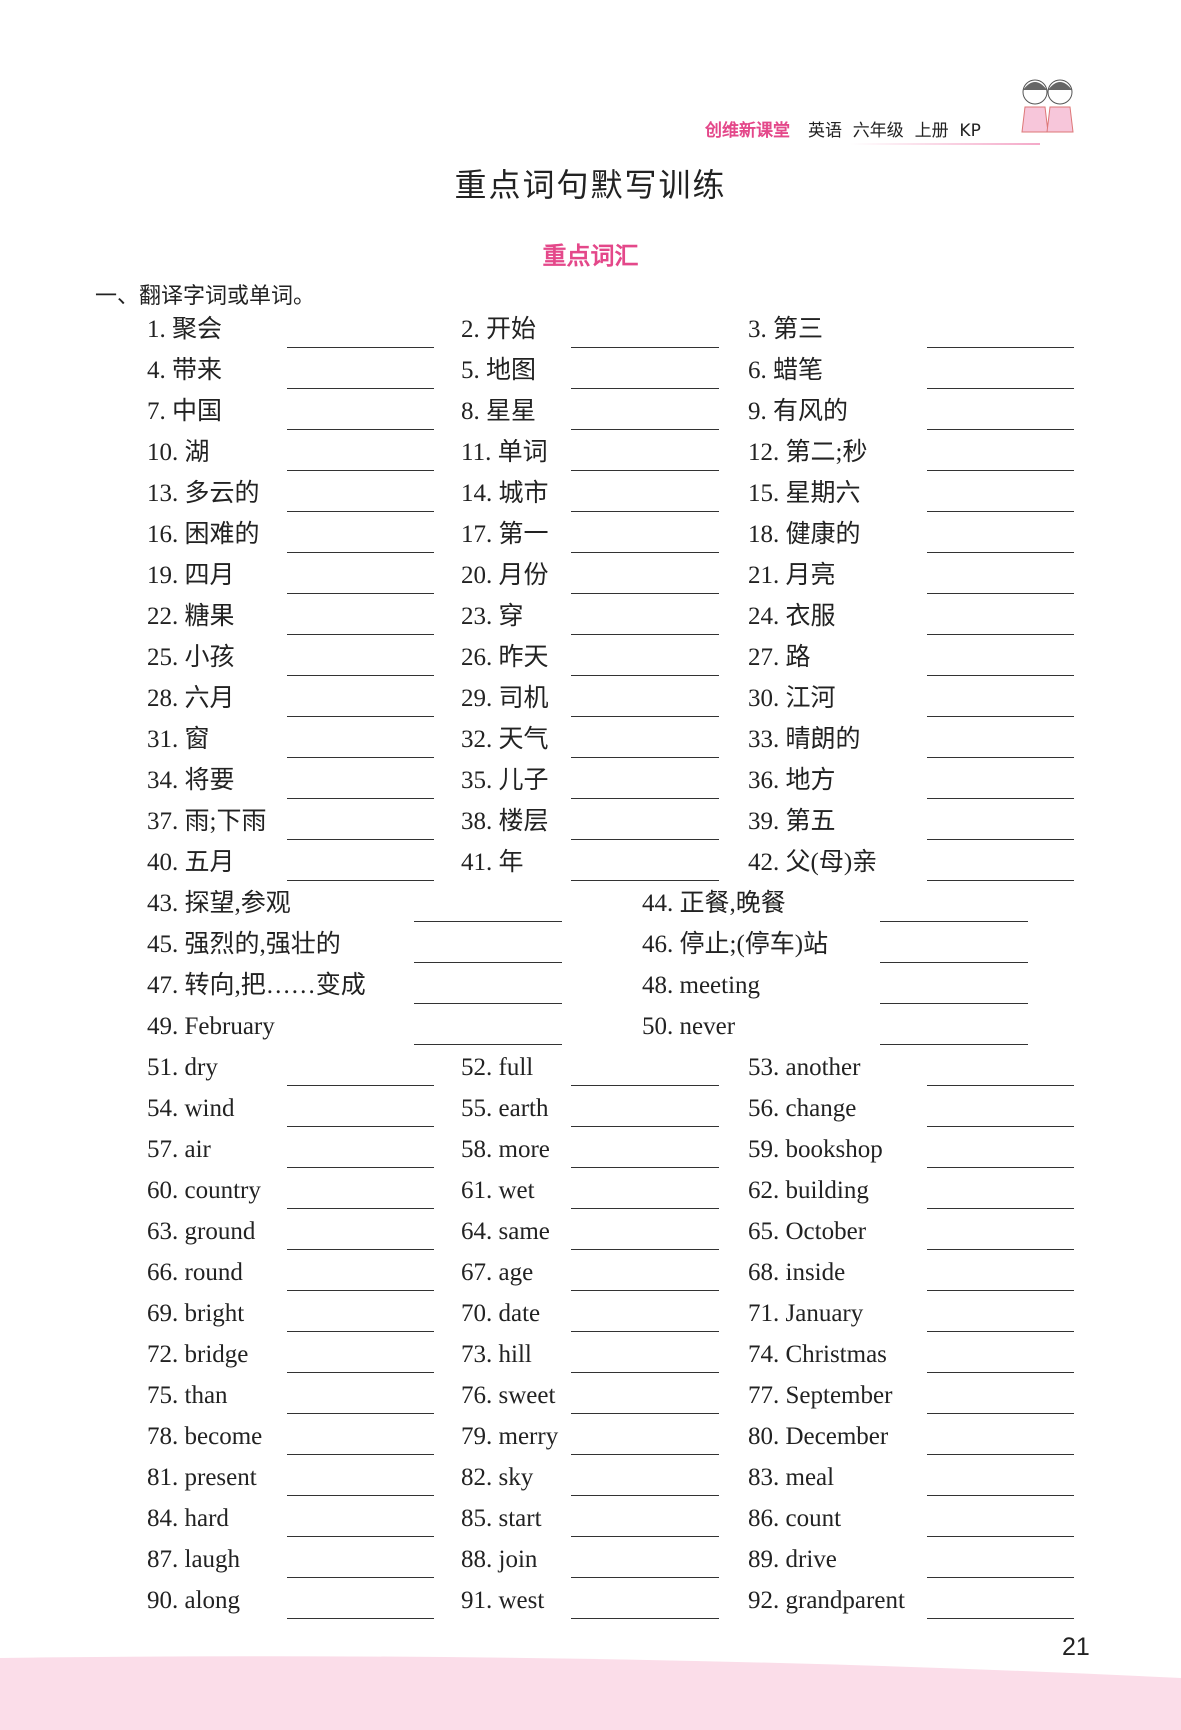  I want to click on vocab-prompt: 84. hard, so click(188, 1518).